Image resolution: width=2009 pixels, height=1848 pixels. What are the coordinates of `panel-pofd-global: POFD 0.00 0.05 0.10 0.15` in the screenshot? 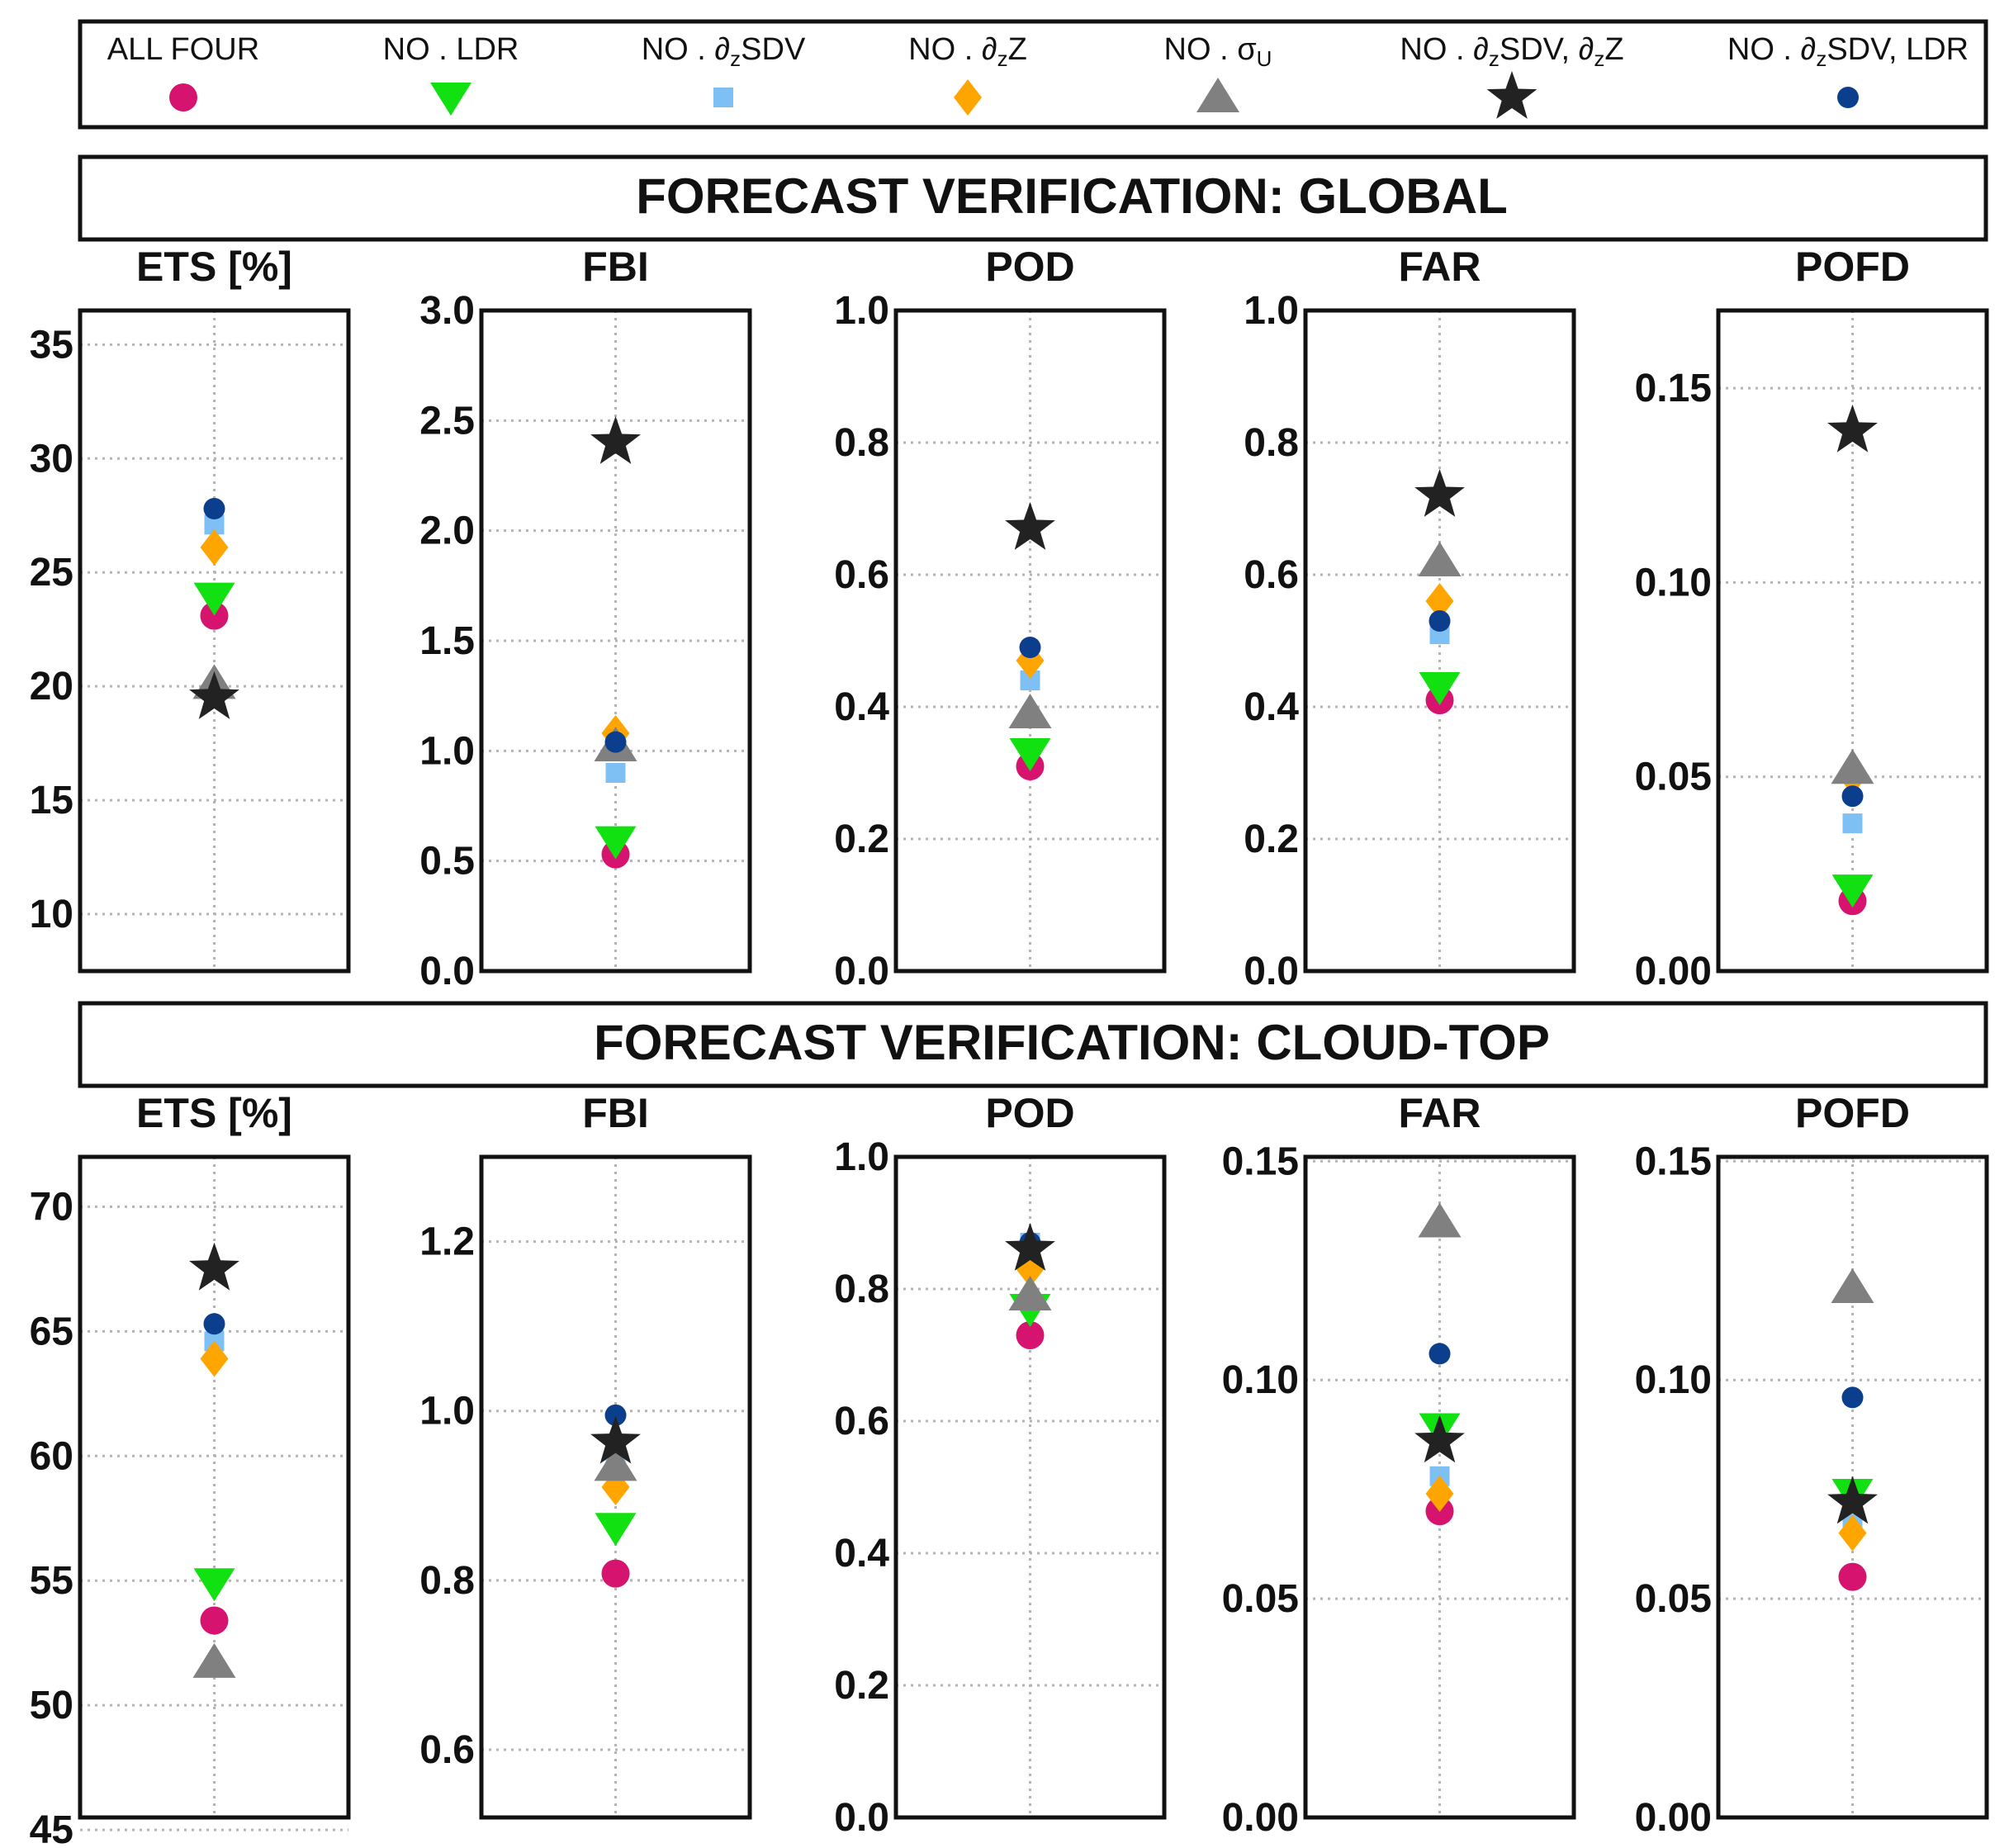 It's located at (1812, 619).